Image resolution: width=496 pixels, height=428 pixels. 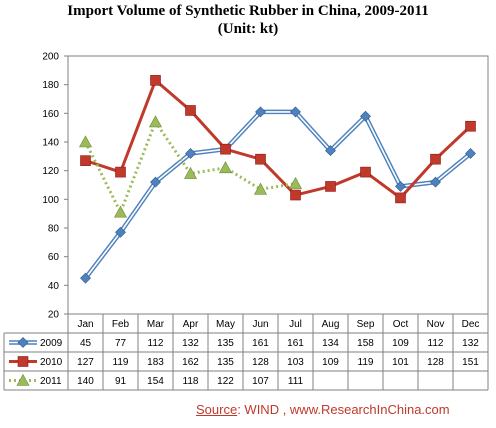 I want to click on data-table-cell: 77, so click(x=121, y=343).